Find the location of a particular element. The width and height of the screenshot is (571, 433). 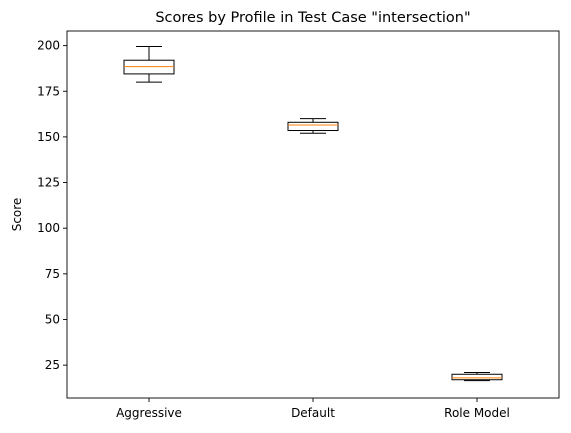

x-tick-label: Aggressive is located at coordinates (149, 413).